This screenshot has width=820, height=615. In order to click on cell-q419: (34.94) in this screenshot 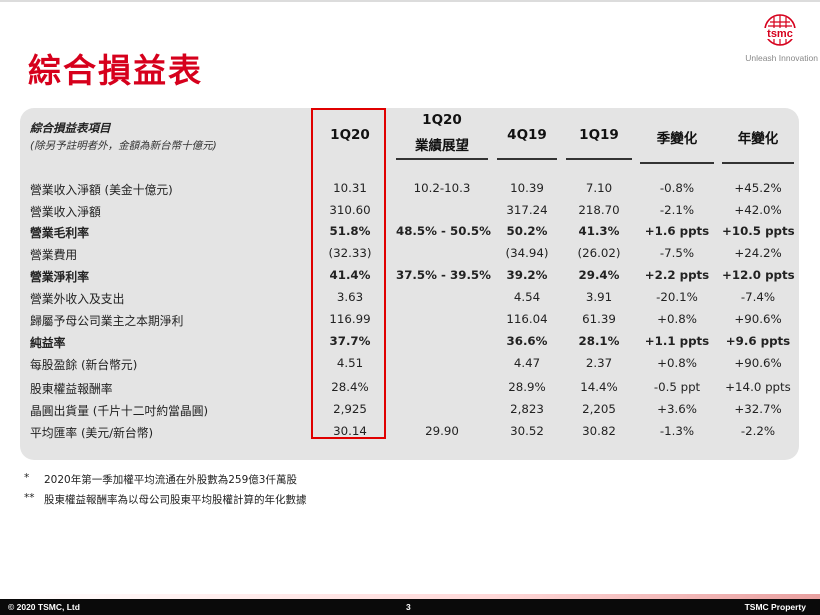, I will do `click(527, 253)`.